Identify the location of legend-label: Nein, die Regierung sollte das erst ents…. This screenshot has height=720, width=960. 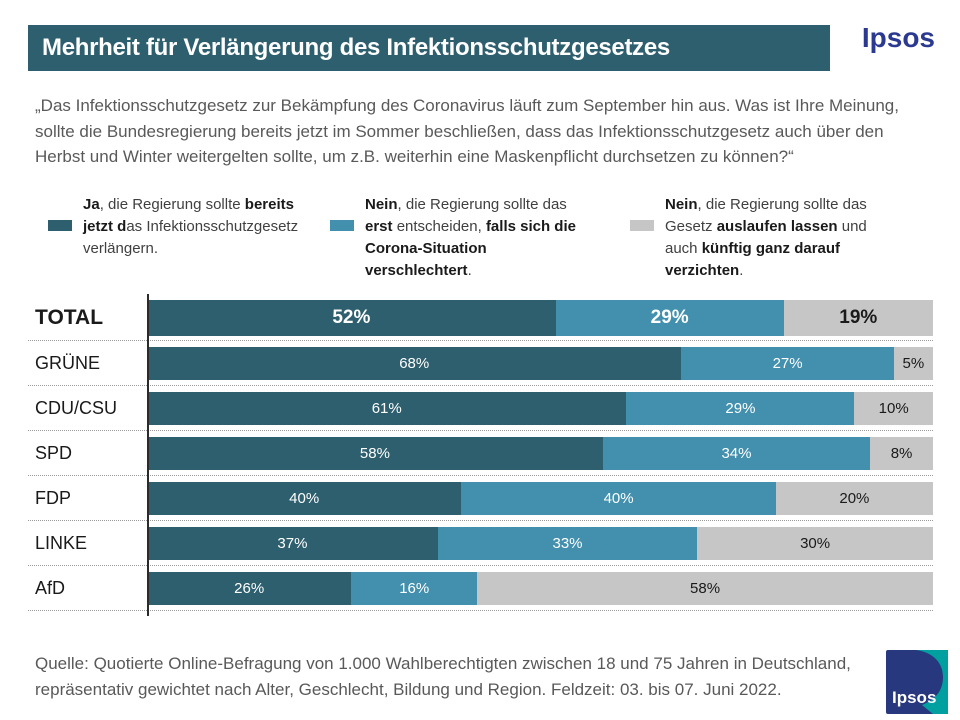
(470, 238).